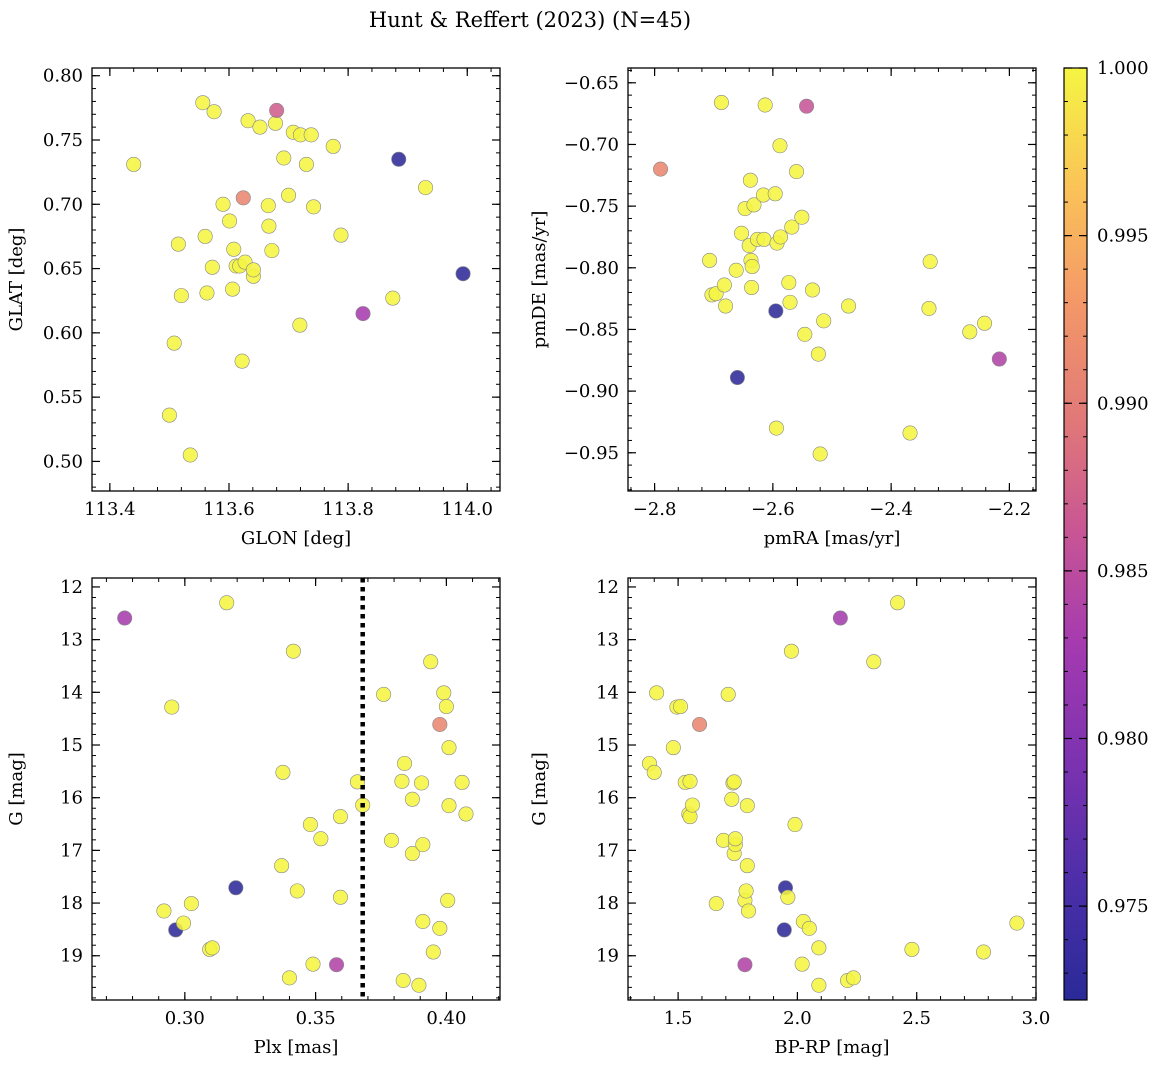 The height and width of the screenshot is (1068, 1161). What do you see at coordinates (591, 391) in the screenshot?
I see `y-tick-label: −0.90` at bounding box center [591, 391].